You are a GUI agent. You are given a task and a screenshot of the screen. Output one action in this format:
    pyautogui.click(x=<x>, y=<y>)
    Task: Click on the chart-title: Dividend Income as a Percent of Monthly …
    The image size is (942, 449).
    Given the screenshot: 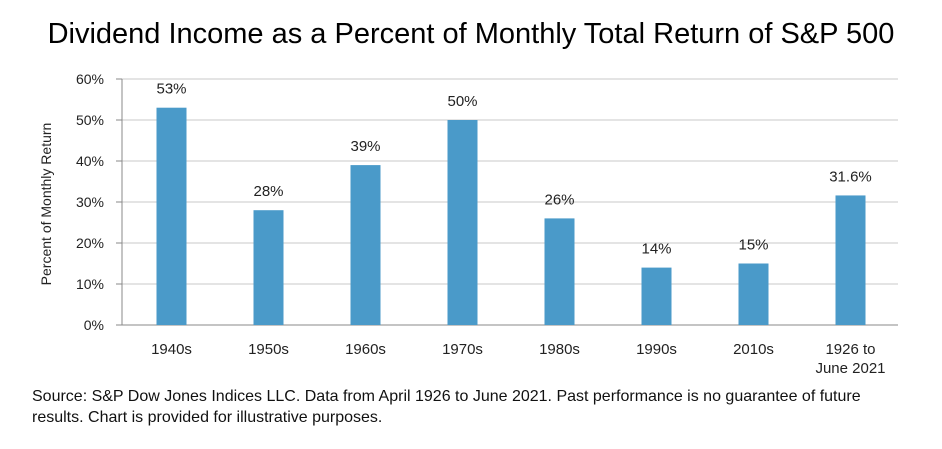 What is the action you would take?
    pyautogui.click(x=471, y=34)
    